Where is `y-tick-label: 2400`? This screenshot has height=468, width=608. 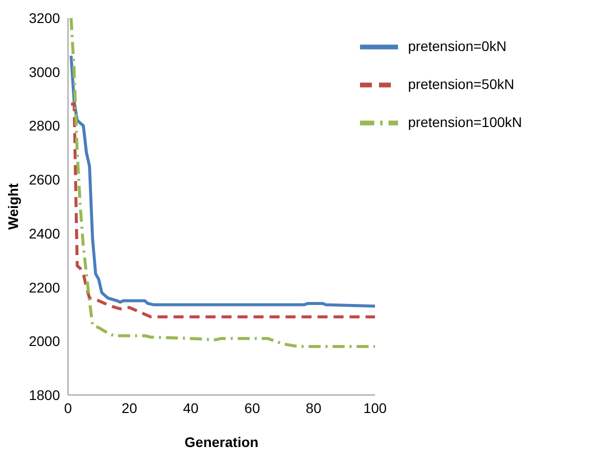
y-tick-label: 2400 is located at coordinates (44, 233).